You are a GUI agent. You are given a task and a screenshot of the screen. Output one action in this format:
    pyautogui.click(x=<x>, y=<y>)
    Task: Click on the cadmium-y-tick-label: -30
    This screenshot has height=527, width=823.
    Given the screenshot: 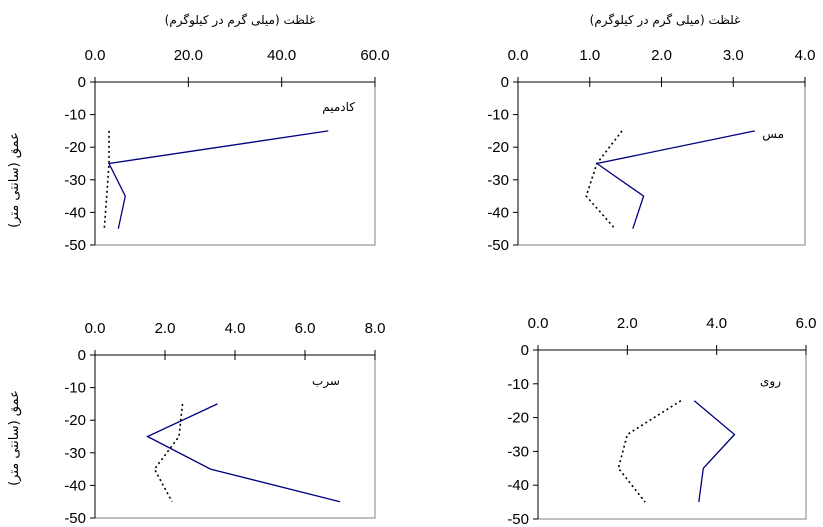 What is the action you would take?
    pyautogui.click(x=75, y=180)
    